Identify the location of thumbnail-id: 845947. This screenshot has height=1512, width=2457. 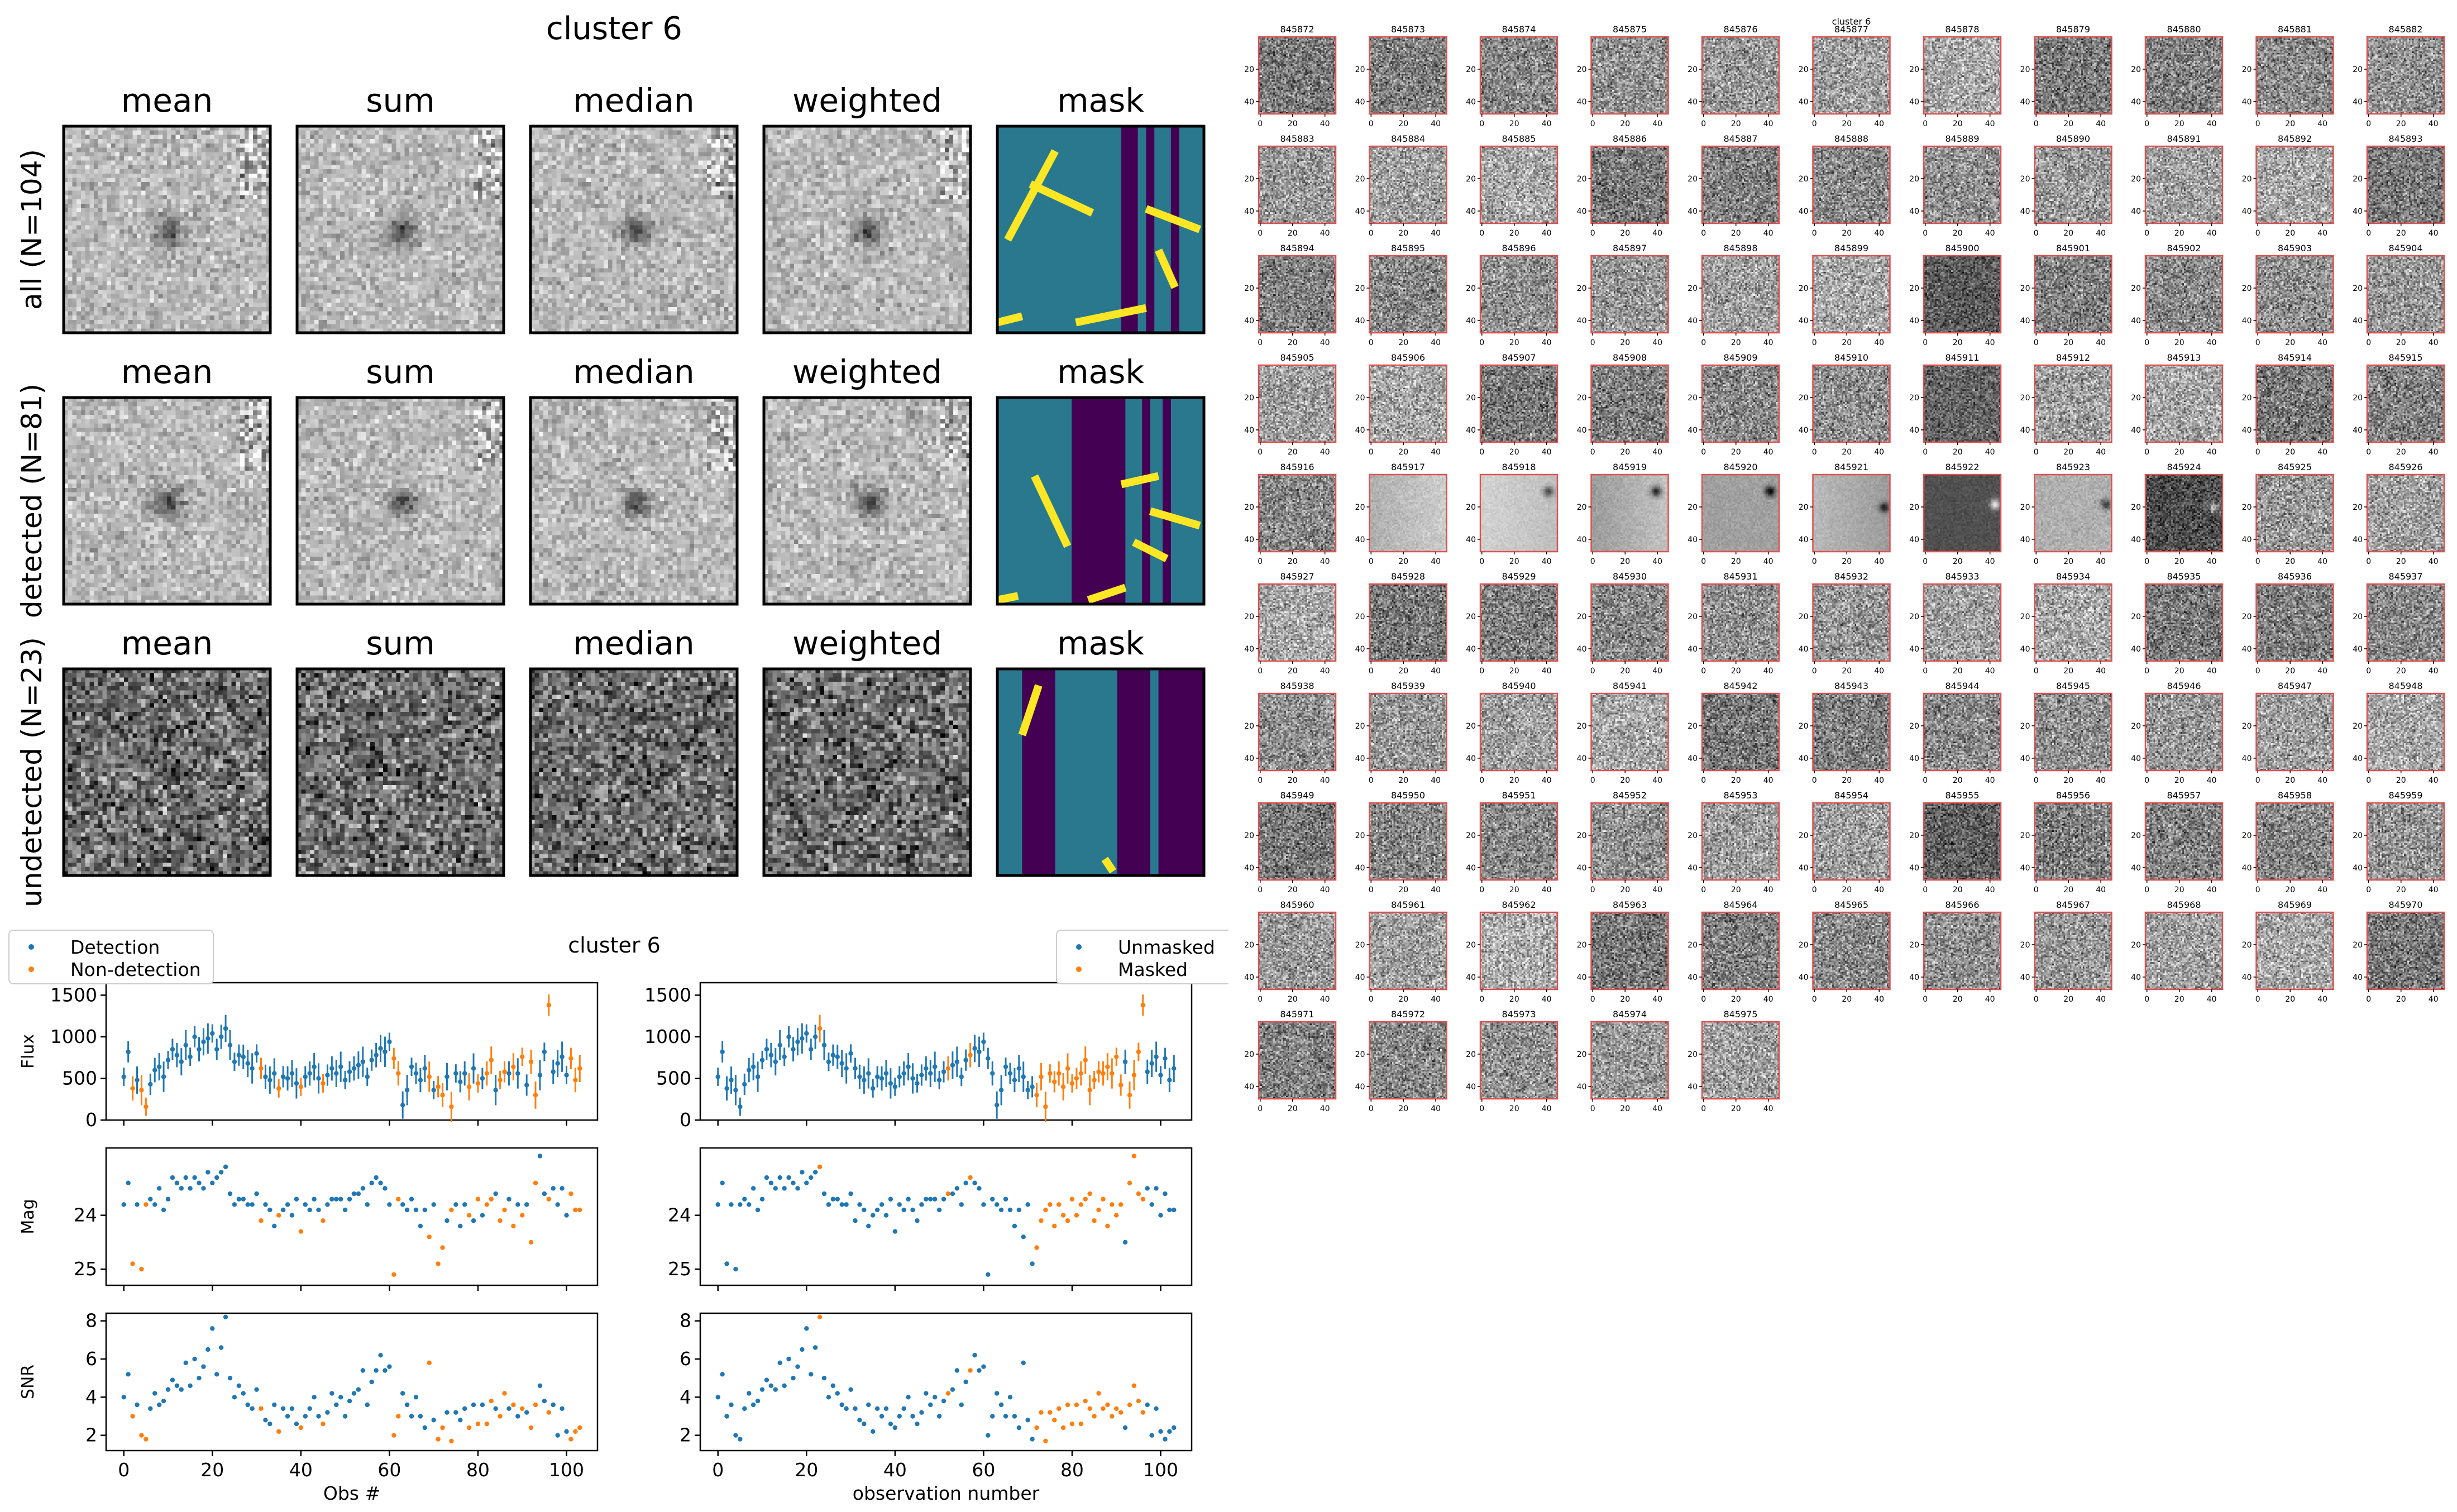
(2295, 686).